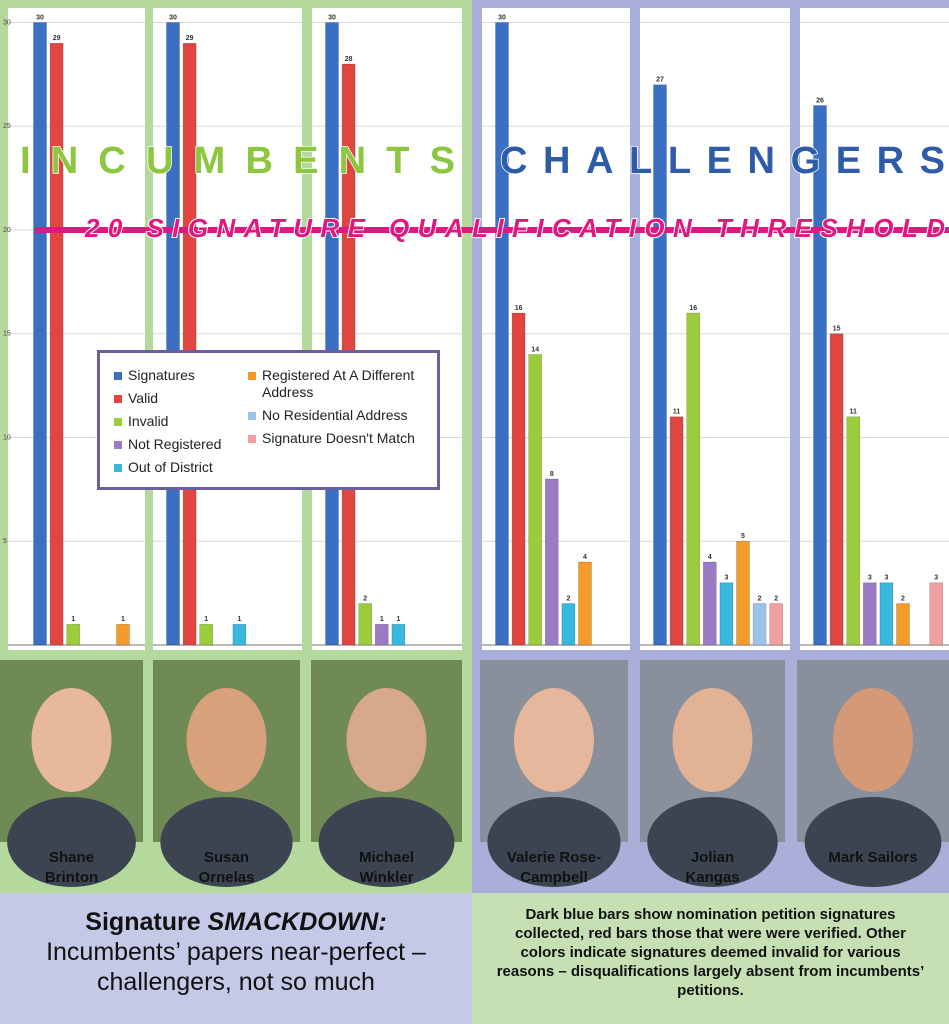  What do you see at coordinates (71, 867) in the screenshot?
I see `candidate-name: Shane Brinton` at bounding box center [71, 867].